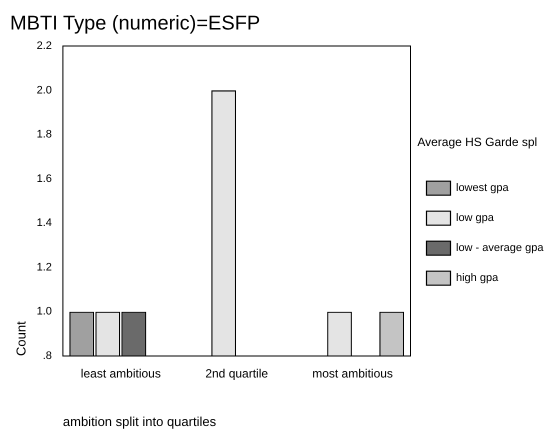 The image size is (548, 442). What do you see at coordinates (47, 356) in the screenshot?
I see `y-tick-label: .8` at bounding box center [47, 356].